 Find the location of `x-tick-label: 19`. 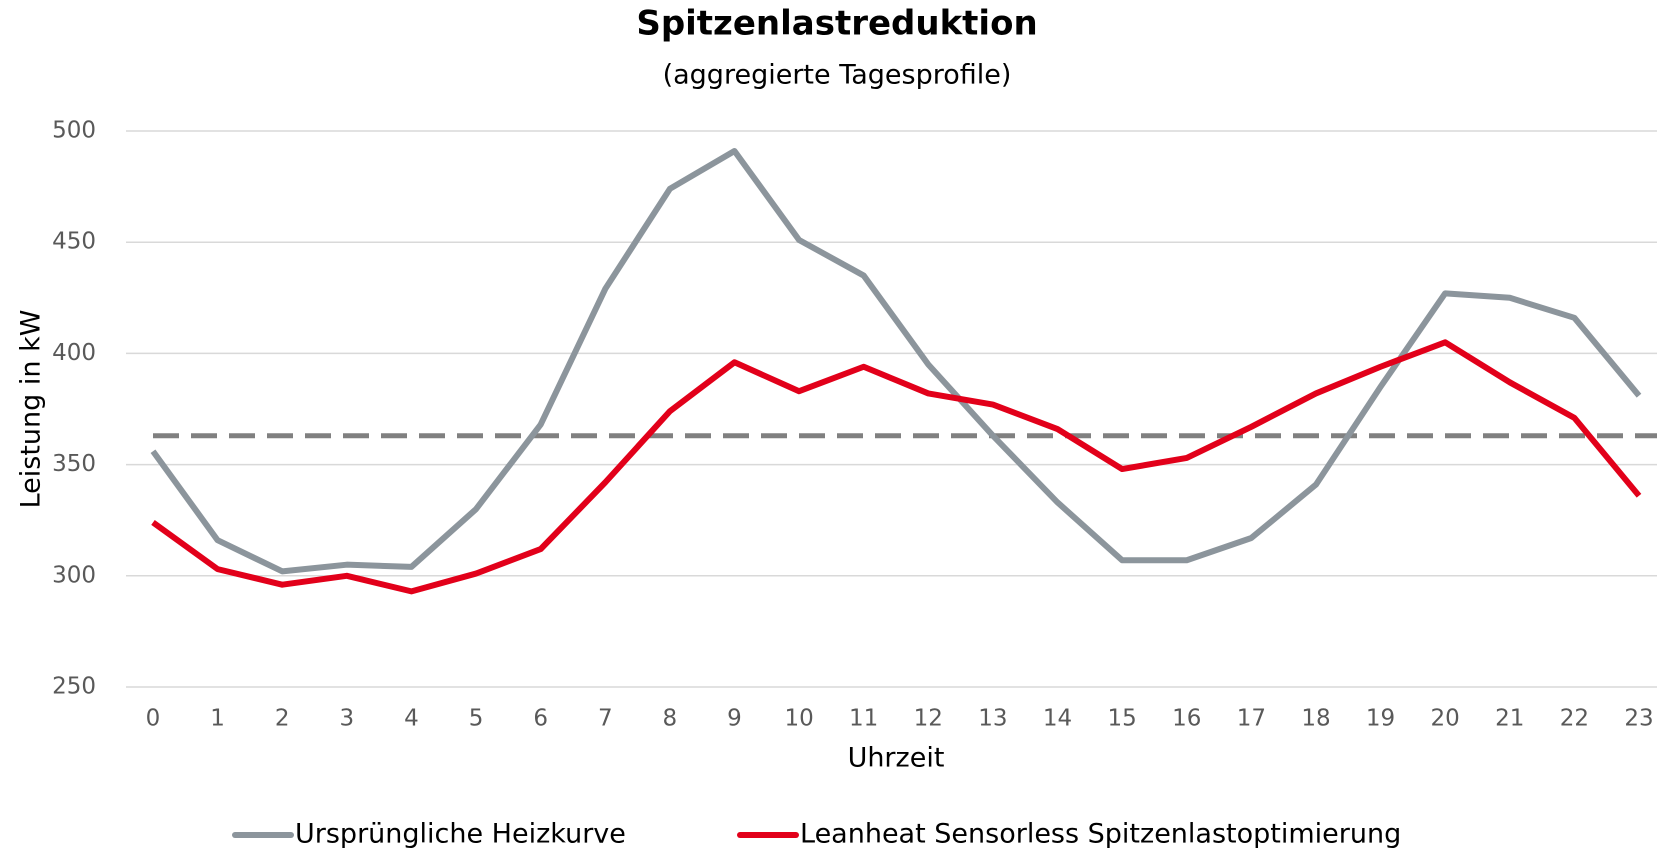

x-tick-label: 19 is located at coordinates (1380, 719).